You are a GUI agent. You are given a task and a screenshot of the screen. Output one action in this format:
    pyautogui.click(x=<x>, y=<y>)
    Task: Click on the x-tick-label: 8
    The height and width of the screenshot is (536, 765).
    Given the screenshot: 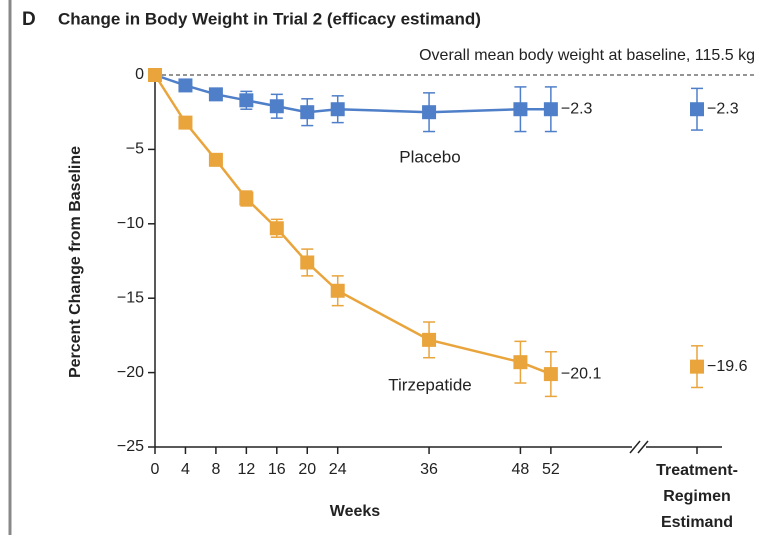 What is the action you would take?
    pyautogui.click(x=215, y=469)
    